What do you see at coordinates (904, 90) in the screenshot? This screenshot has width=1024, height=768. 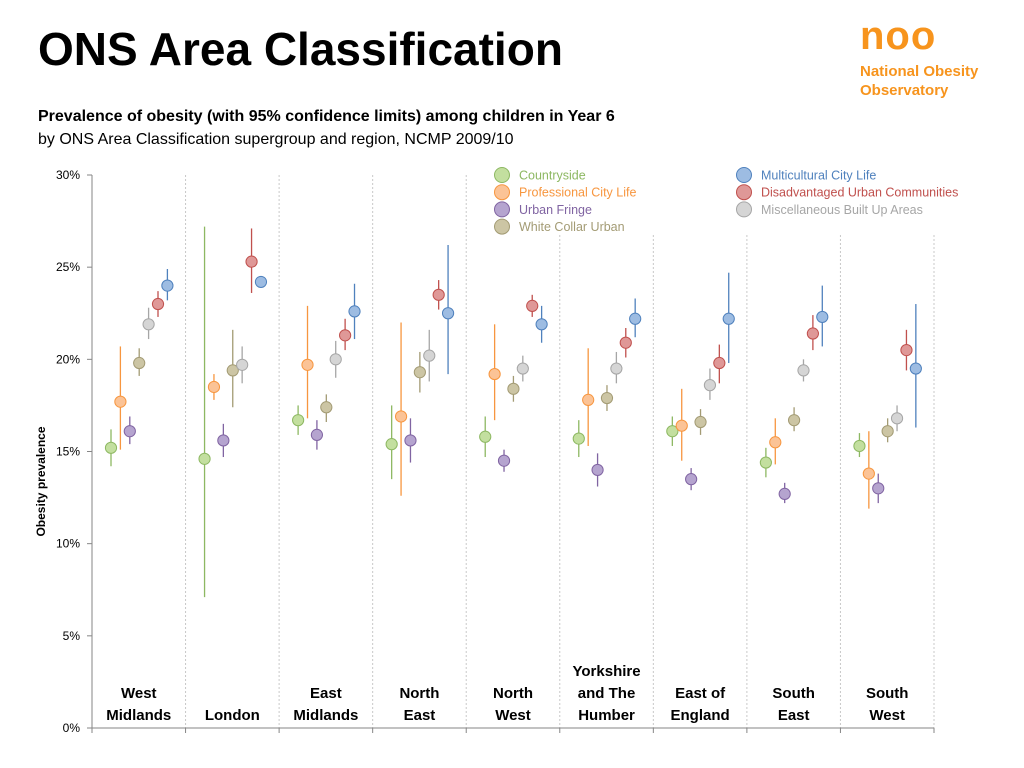 I see `logo-line-2: Observatory` at bounding box center [904, 90].